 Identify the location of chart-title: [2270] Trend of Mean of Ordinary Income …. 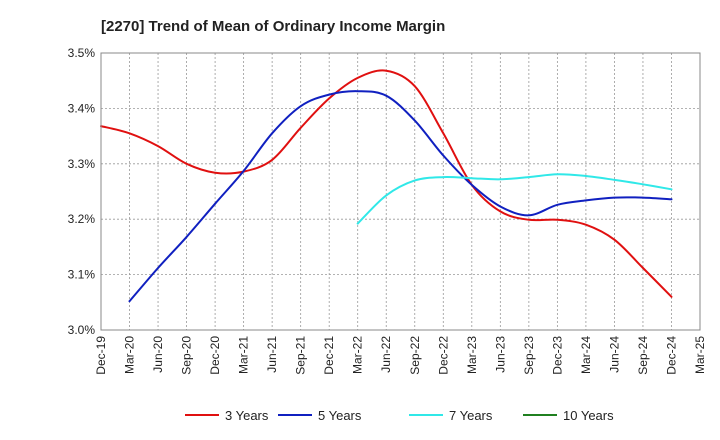
(273, 26).